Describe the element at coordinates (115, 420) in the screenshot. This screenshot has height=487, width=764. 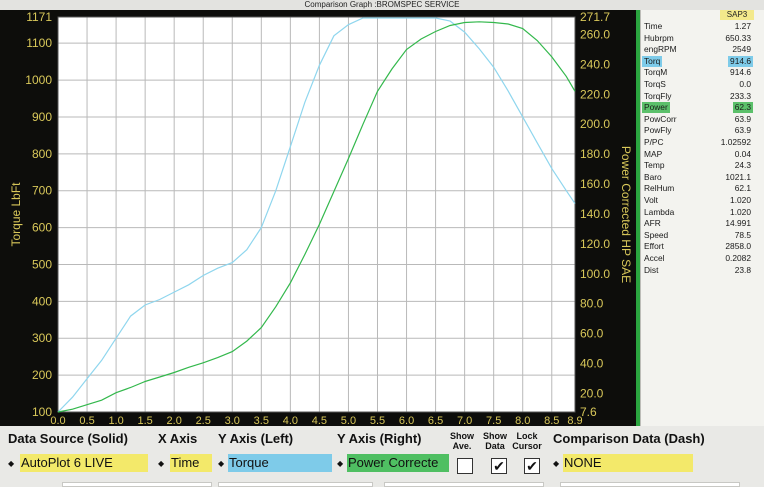
I see `x-tick-label: 1.0` at that location.